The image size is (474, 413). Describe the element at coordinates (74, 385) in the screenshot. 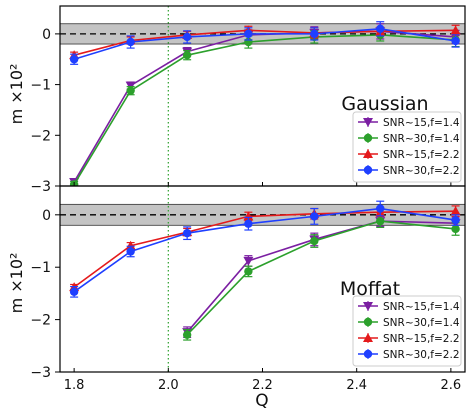

I see `x-tick-label: 1.8` at that location.